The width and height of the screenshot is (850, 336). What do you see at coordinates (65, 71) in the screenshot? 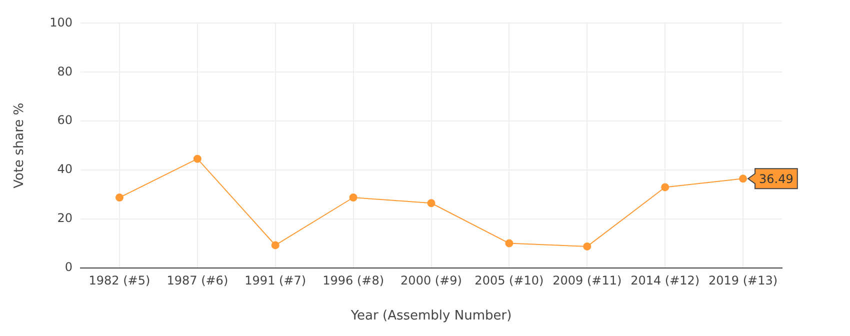
I see `y-tick-label: 80` at bounding box center [65, 71].